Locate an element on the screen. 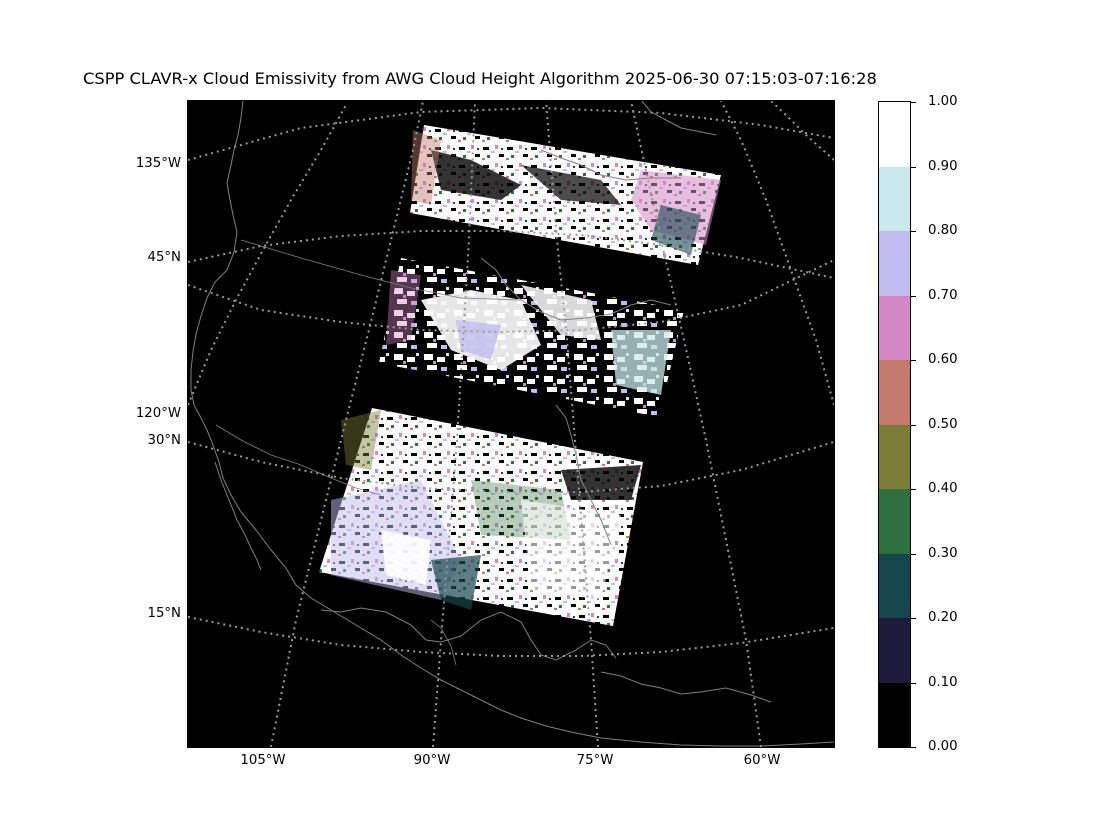 The width and height of the screenshot is (1120, 840). longitude-label-105w: 105°W is located at coordinates (263, 760).